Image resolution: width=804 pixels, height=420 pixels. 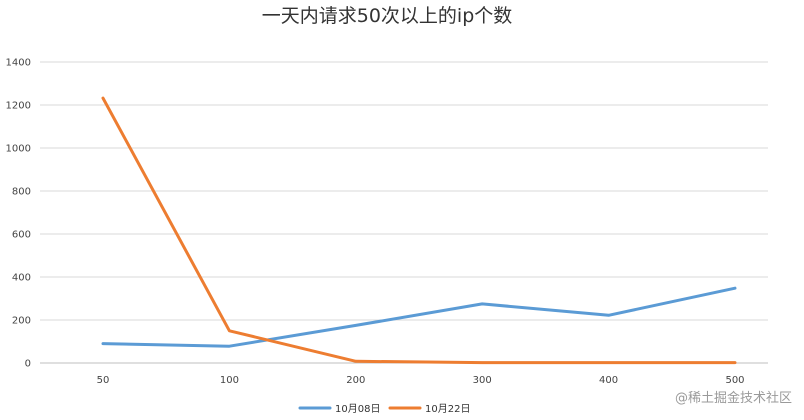 What do you see at coordinates (355, 380) in the screenshot?
I see `x-tick-label: 200` at bounding box center [355, 380].